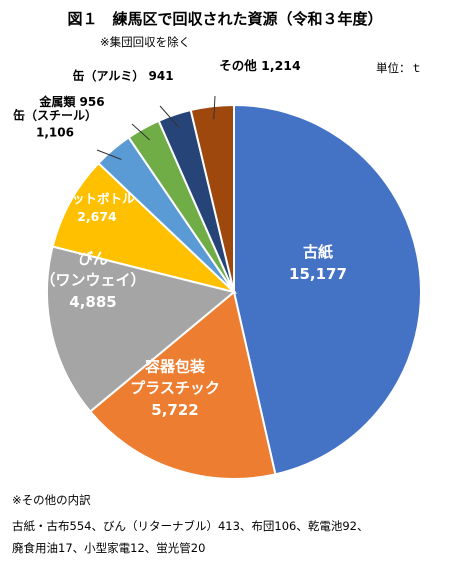  What do you see at coordinates (140, 132) in the screenshot?
I see `leader-line-metal` at bounding box center [140, 132].